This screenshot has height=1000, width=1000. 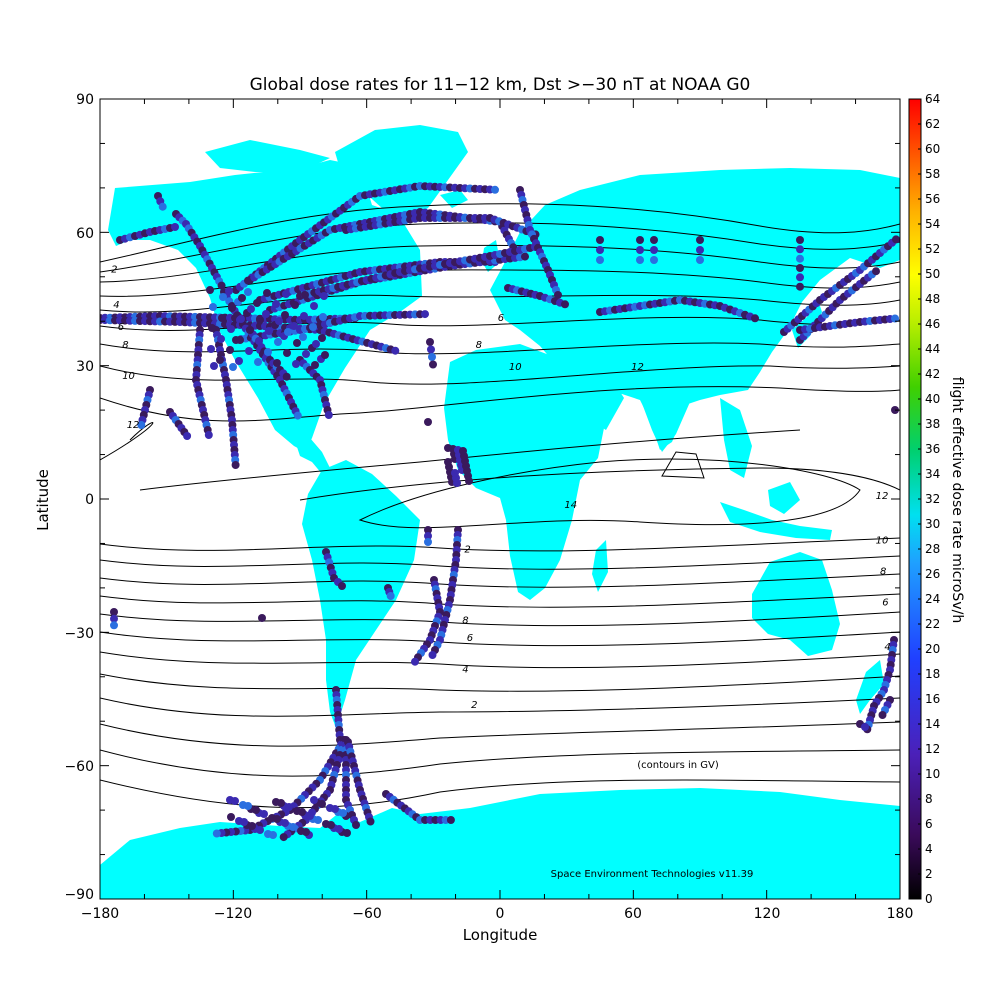 What do you see at coordinates (665, 421) in the screenshot?
I see `land-india` at bounding box center [665, 421].